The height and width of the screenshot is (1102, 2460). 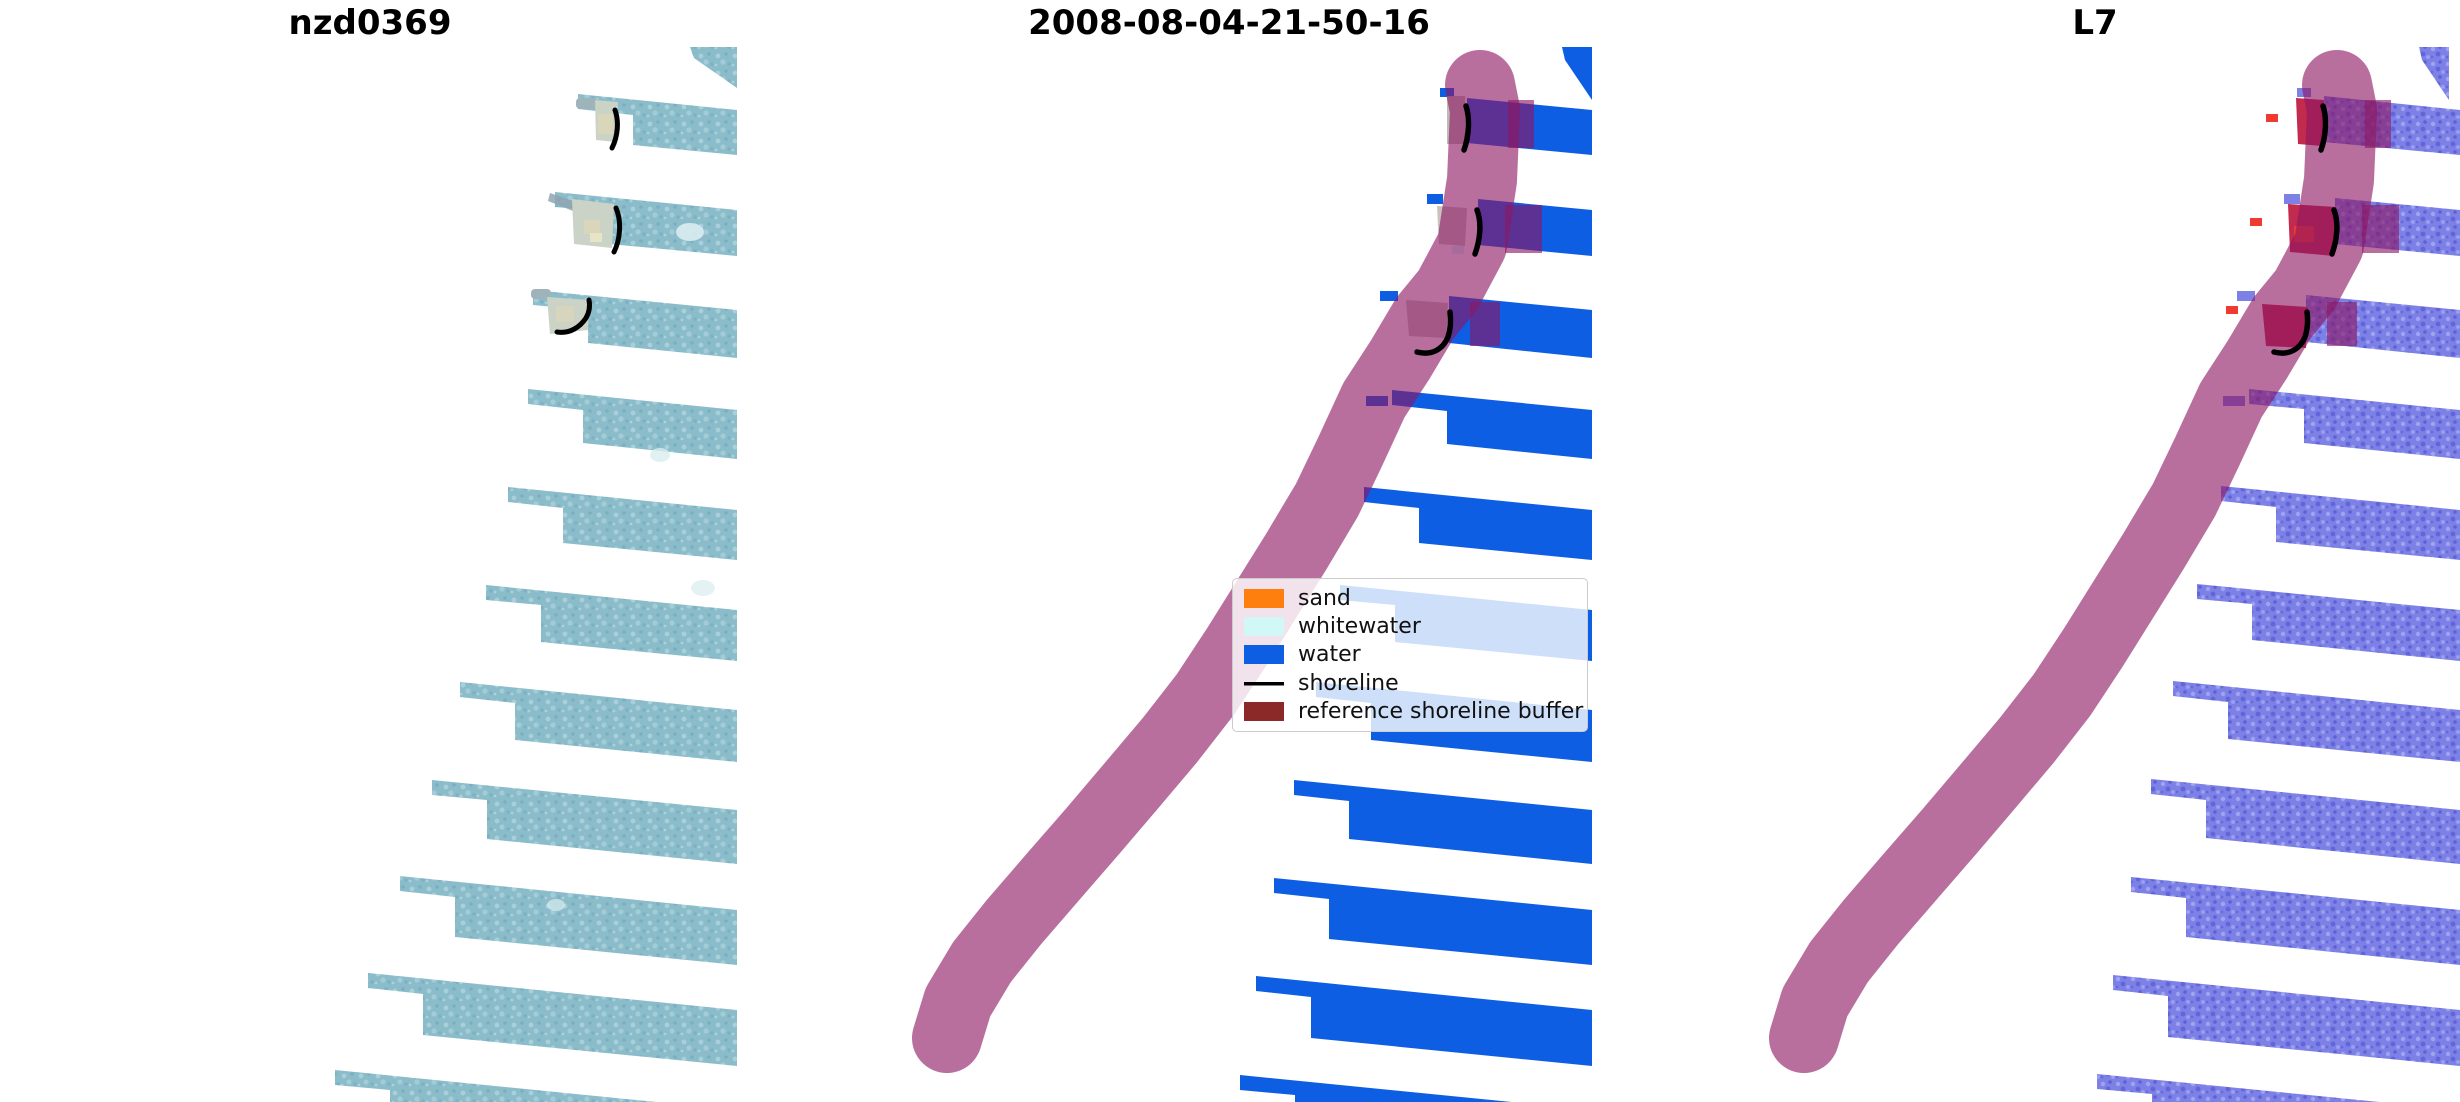 I want to click on panel-title-satellite: L7, so click(x=2095, y=23).